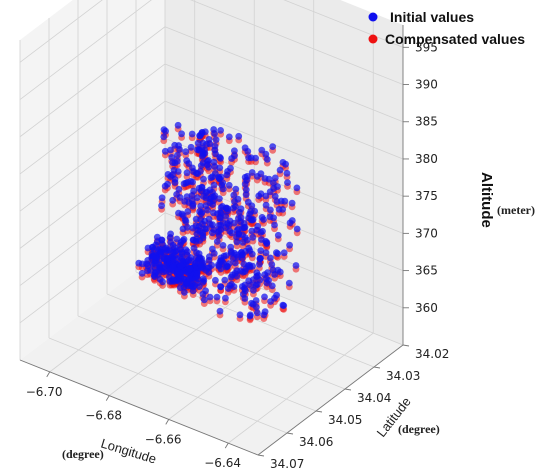 The width and height of the screenshot is (550, 473). Describe the element at coordinates (330, 400) in the screenshot. I see `y-axis-line` at that location.